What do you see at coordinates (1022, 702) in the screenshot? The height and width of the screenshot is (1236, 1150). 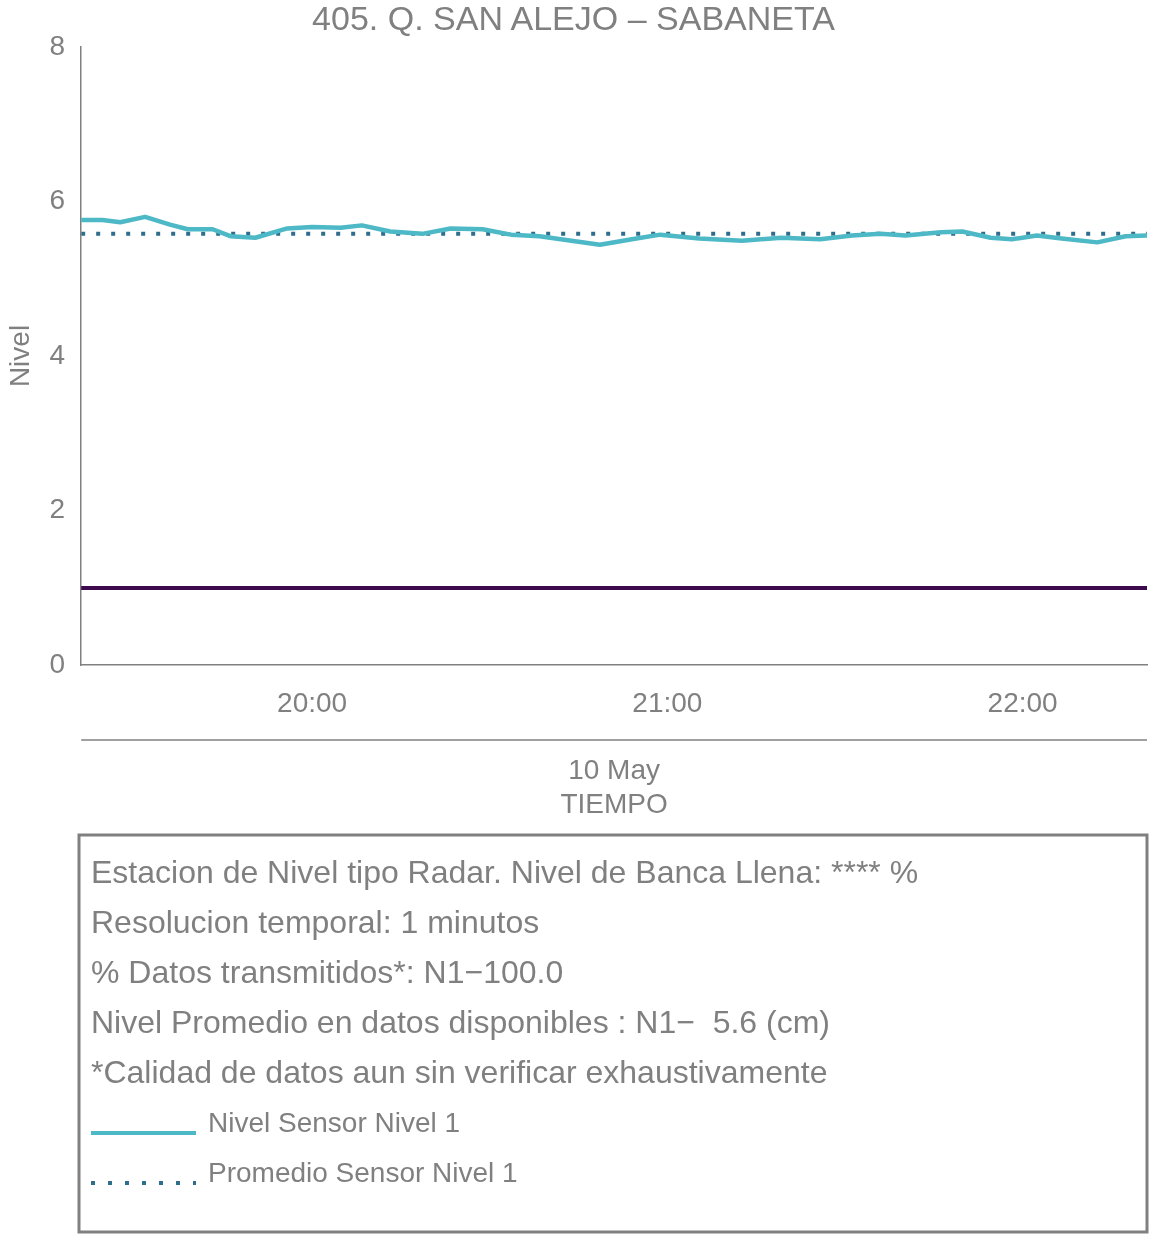 I see `x-tick-label: 22:00` at bounding box center [1022, 702].